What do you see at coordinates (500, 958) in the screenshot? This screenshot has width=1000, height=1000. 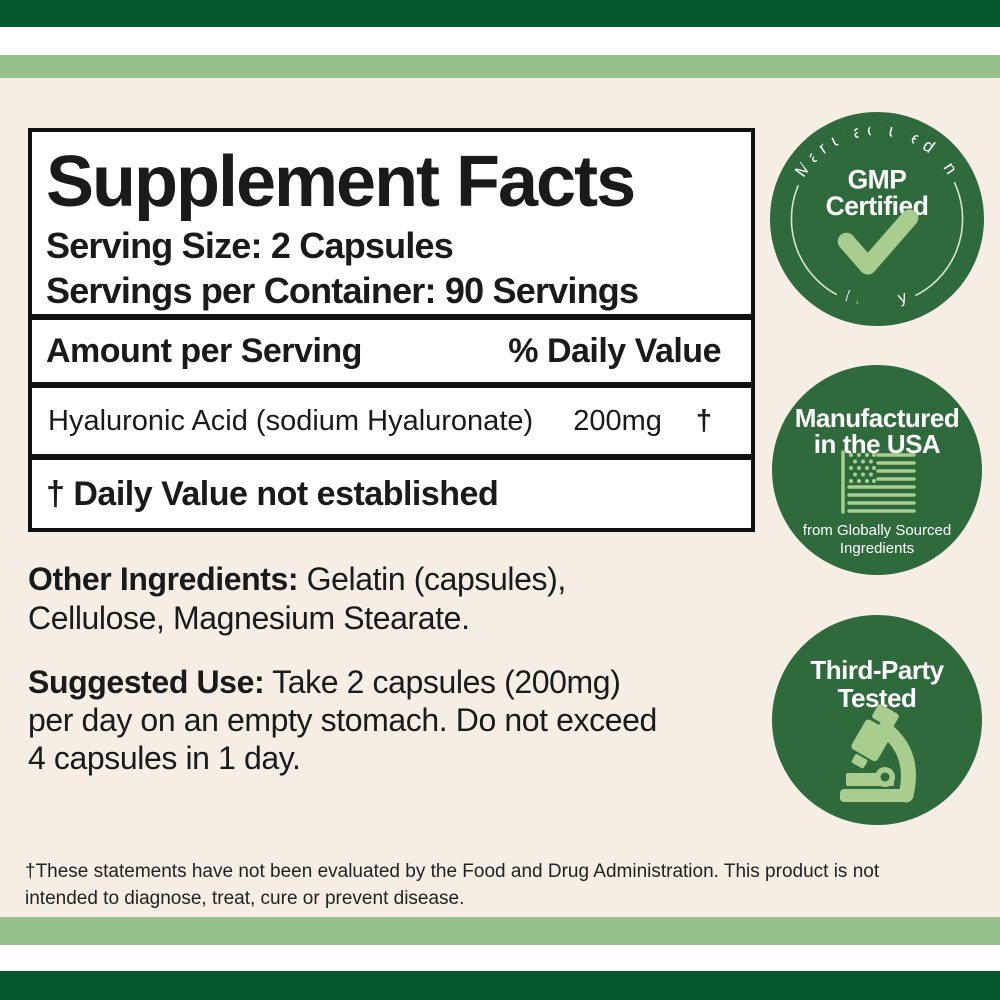 I see `bottom-white-bar` at bounding box center [500, 958].